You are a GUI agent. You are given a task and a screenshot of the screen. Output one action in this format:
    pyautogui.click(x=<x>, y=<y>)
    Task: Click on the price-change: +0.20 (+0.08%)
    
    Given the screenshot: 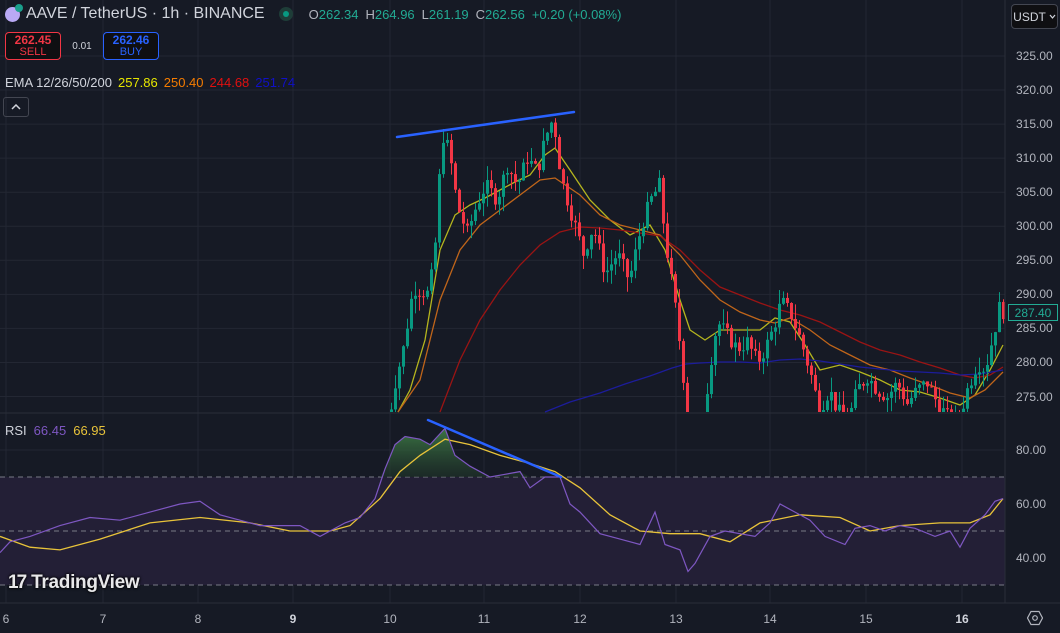 What is the action you would take?
    pyautogui.click(x=576, y=14)
    